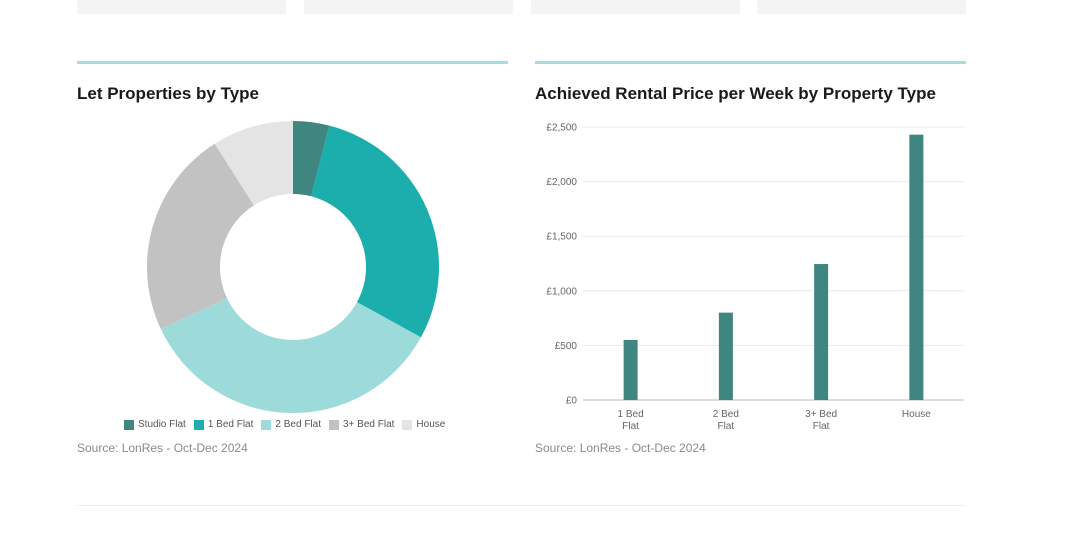 The image size is (1080, 540). Describe the element at coordinates (631, 414) in the screenshot. I see `x-tick-label: 1 Bed` at that location.